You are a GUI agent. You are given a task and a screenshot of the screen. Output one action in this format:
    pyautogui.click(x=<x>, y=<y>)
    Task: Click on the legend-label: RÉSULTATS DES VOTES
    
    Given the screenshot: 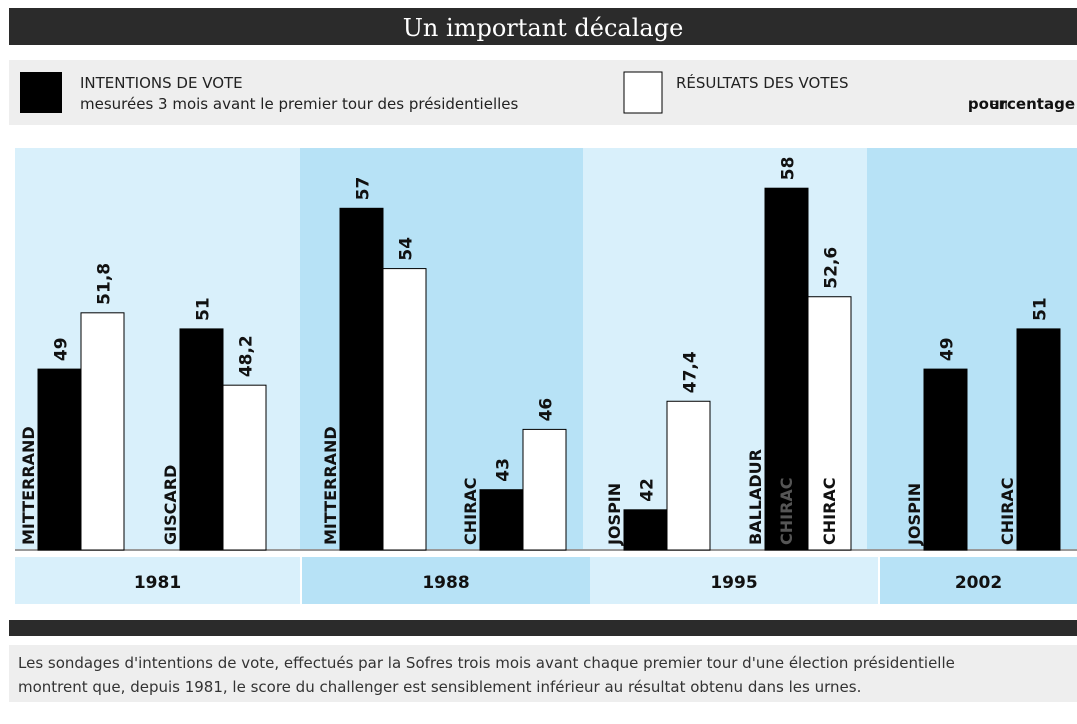 What is the action you would take?
    pyautogui.click(x=762, y=82)
    